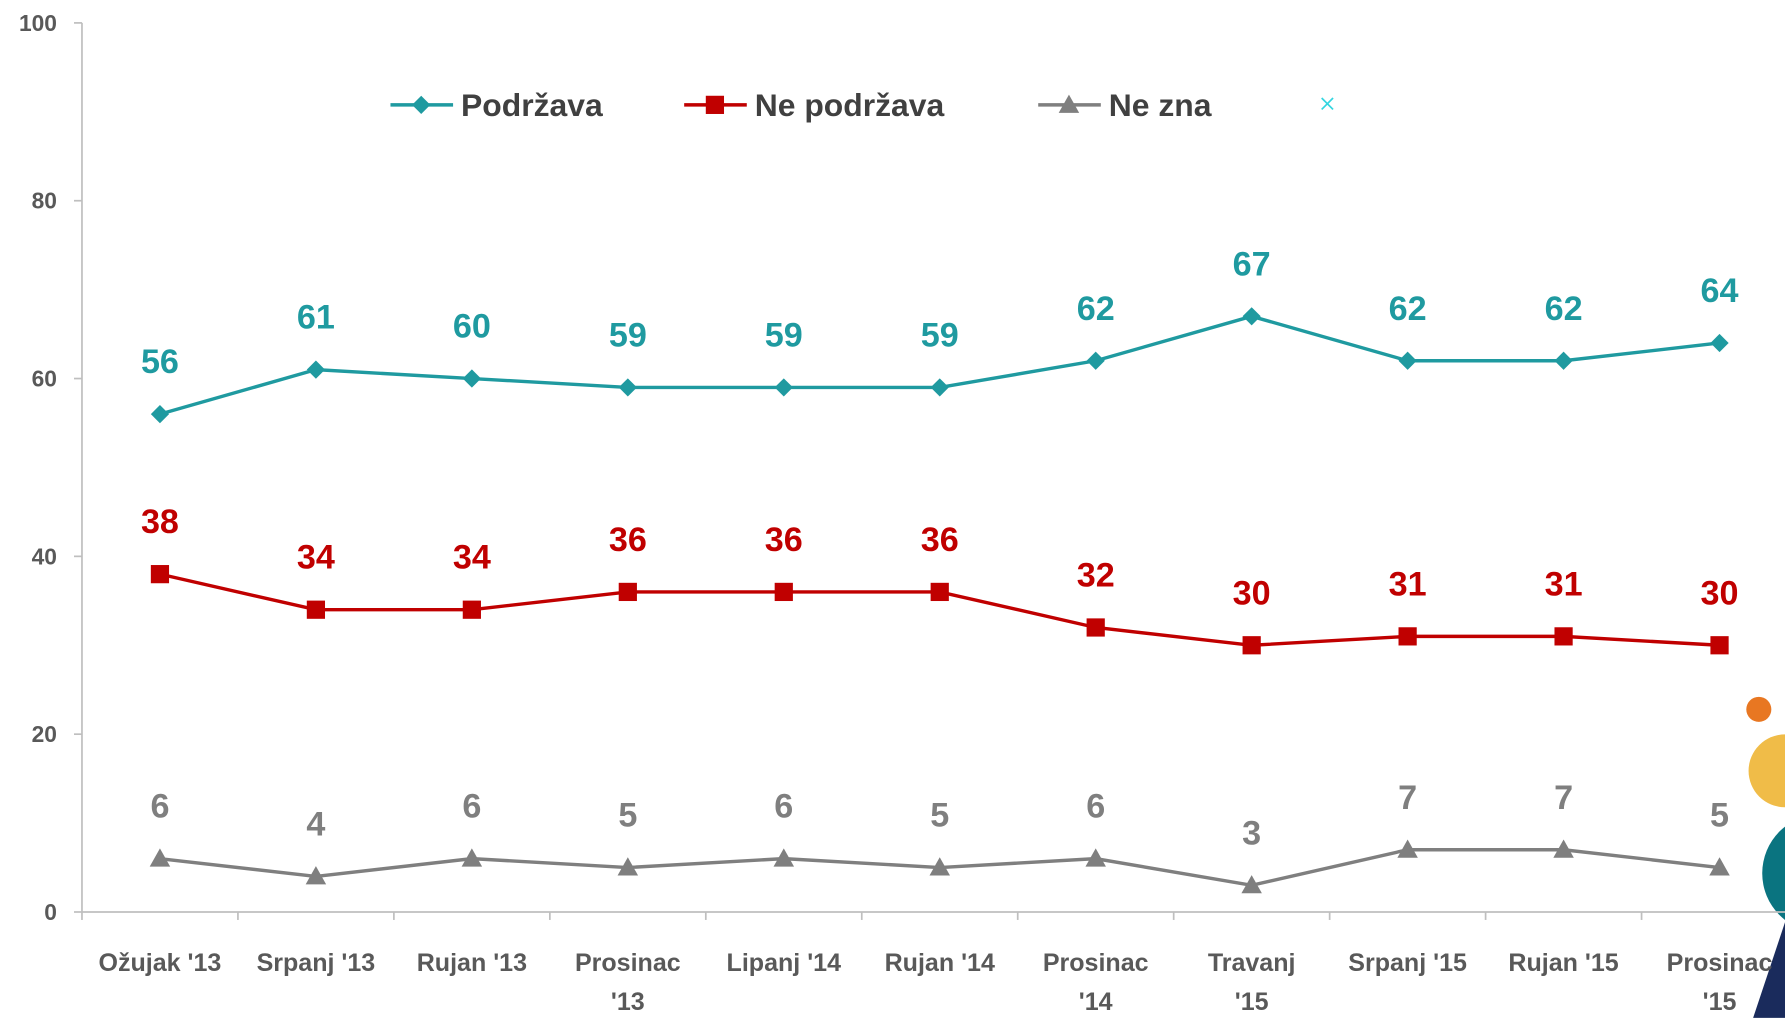 The height and width of the screenshot is (1018, 1785). Describe the element at coordinates (1252, 264) in the screenshot. I see `data-label: 67` at that location.